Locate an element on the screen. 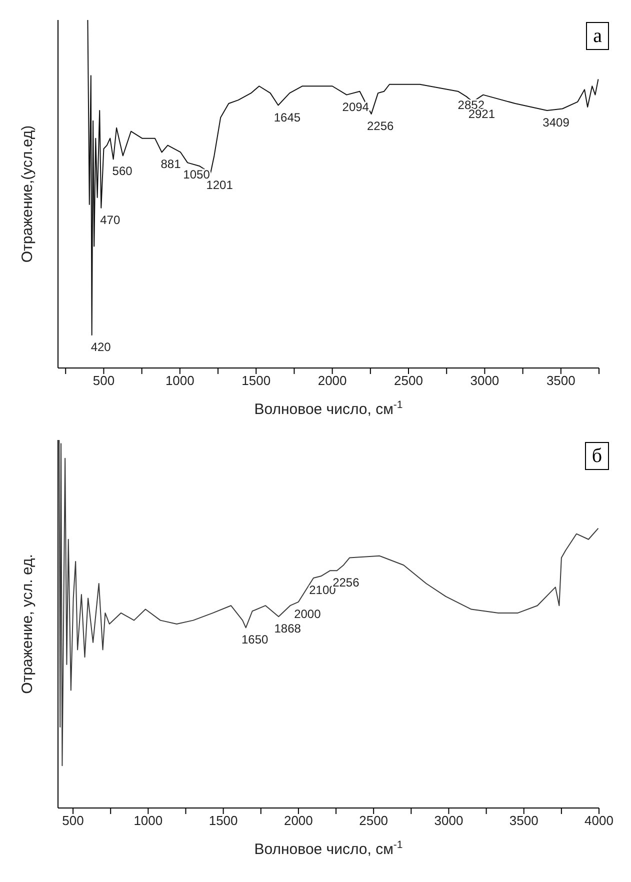  annotation: 1868 is located at coordinates (288, 629).